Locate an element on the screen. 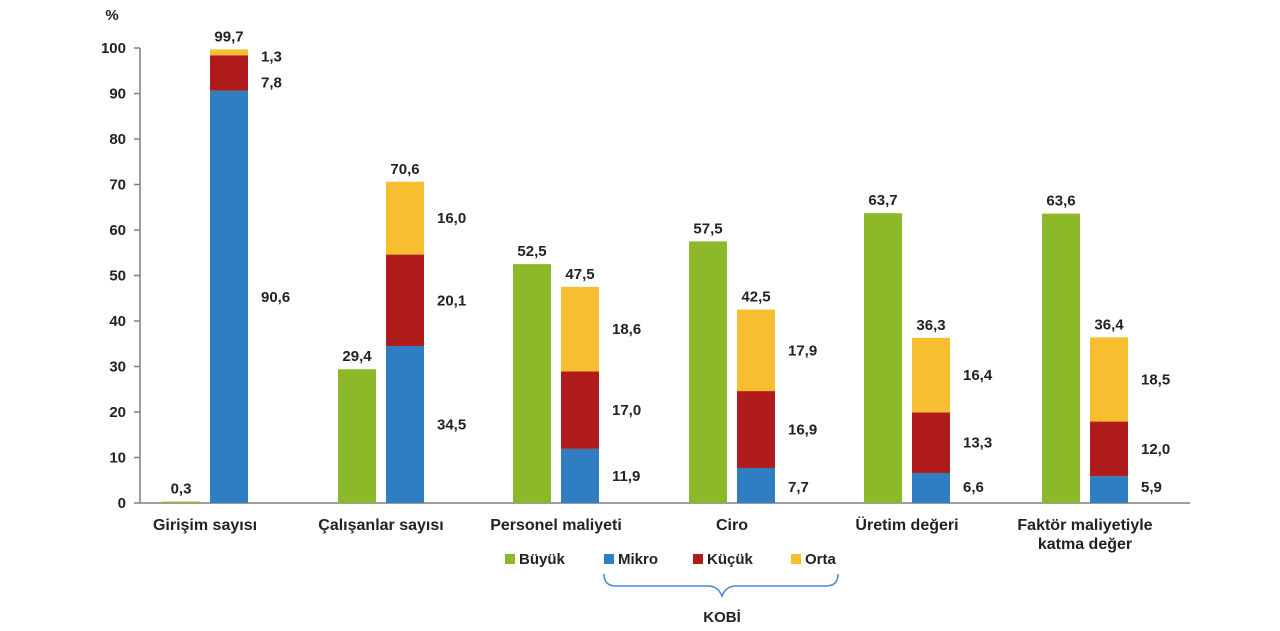 The height and width of the screenshot is (631, 1280). y-tick-label: 10 is located at coordinates (117, 458).